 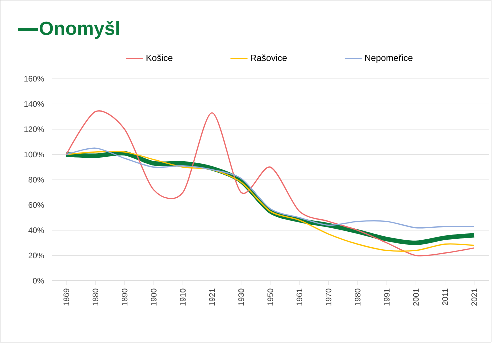 I want to click on legend-label: Rašovice, so click(x=269, y=58).